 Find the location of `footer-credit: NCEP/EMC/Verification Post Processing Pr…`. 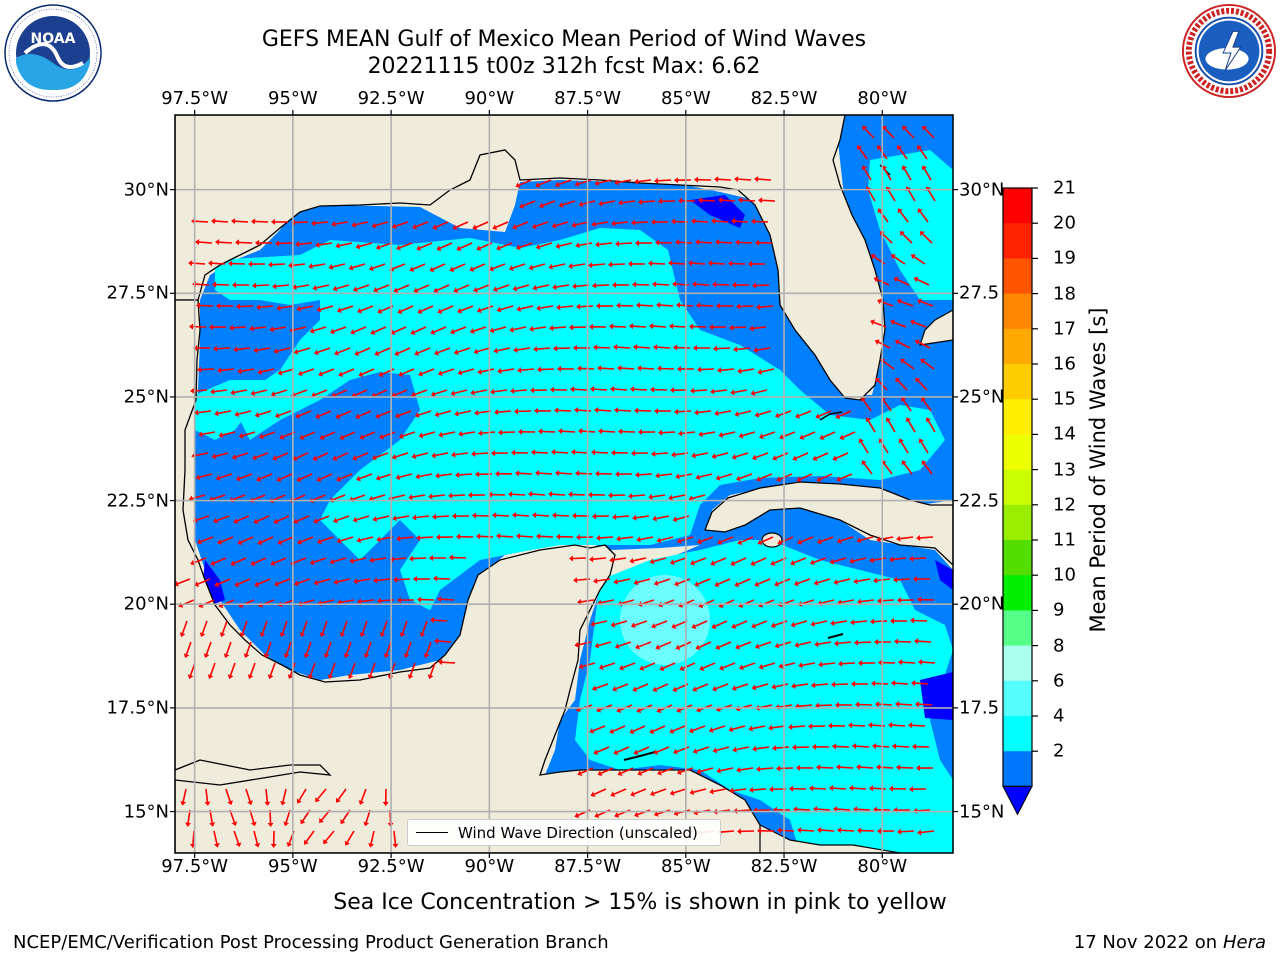

footer-credit: NCEP/EMC/Verification Post Processing Pr… is located at coordinates (311, 942).